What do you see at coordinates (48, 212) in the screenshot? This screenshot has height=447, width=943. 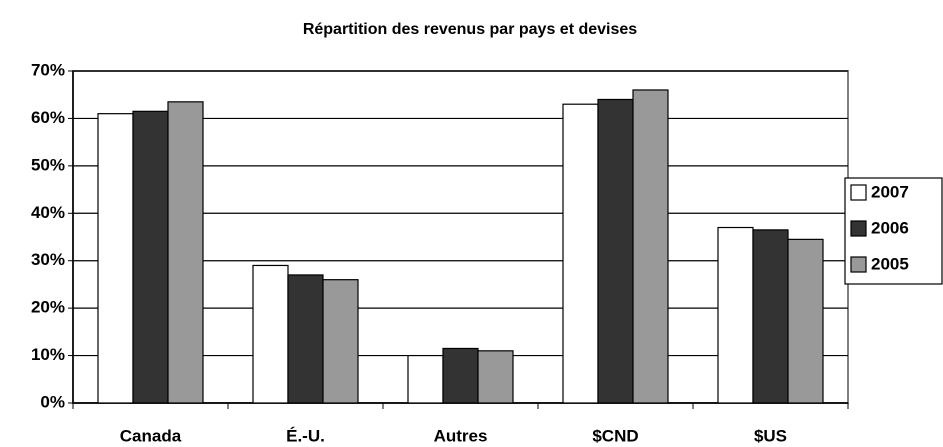 I see `y-tick-label: 40%` at bounding box center [48, 212].